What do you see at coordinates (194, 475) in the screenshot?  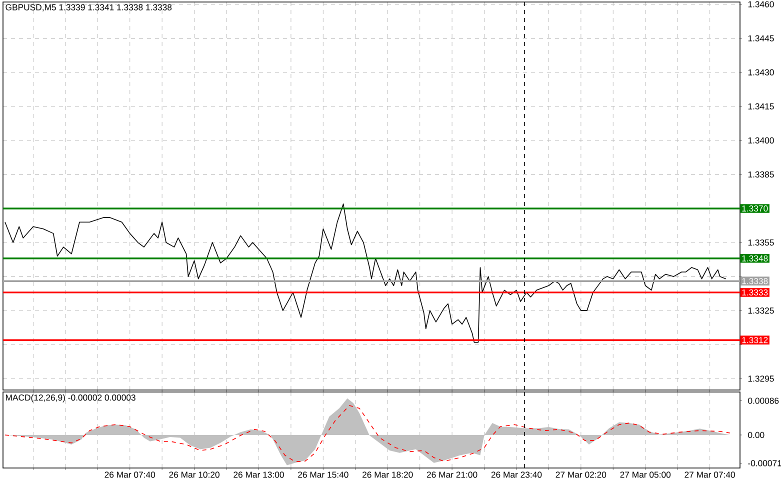 I see `x-tick-label: 26 Mar 10:20` at bounding box center [194, 475].